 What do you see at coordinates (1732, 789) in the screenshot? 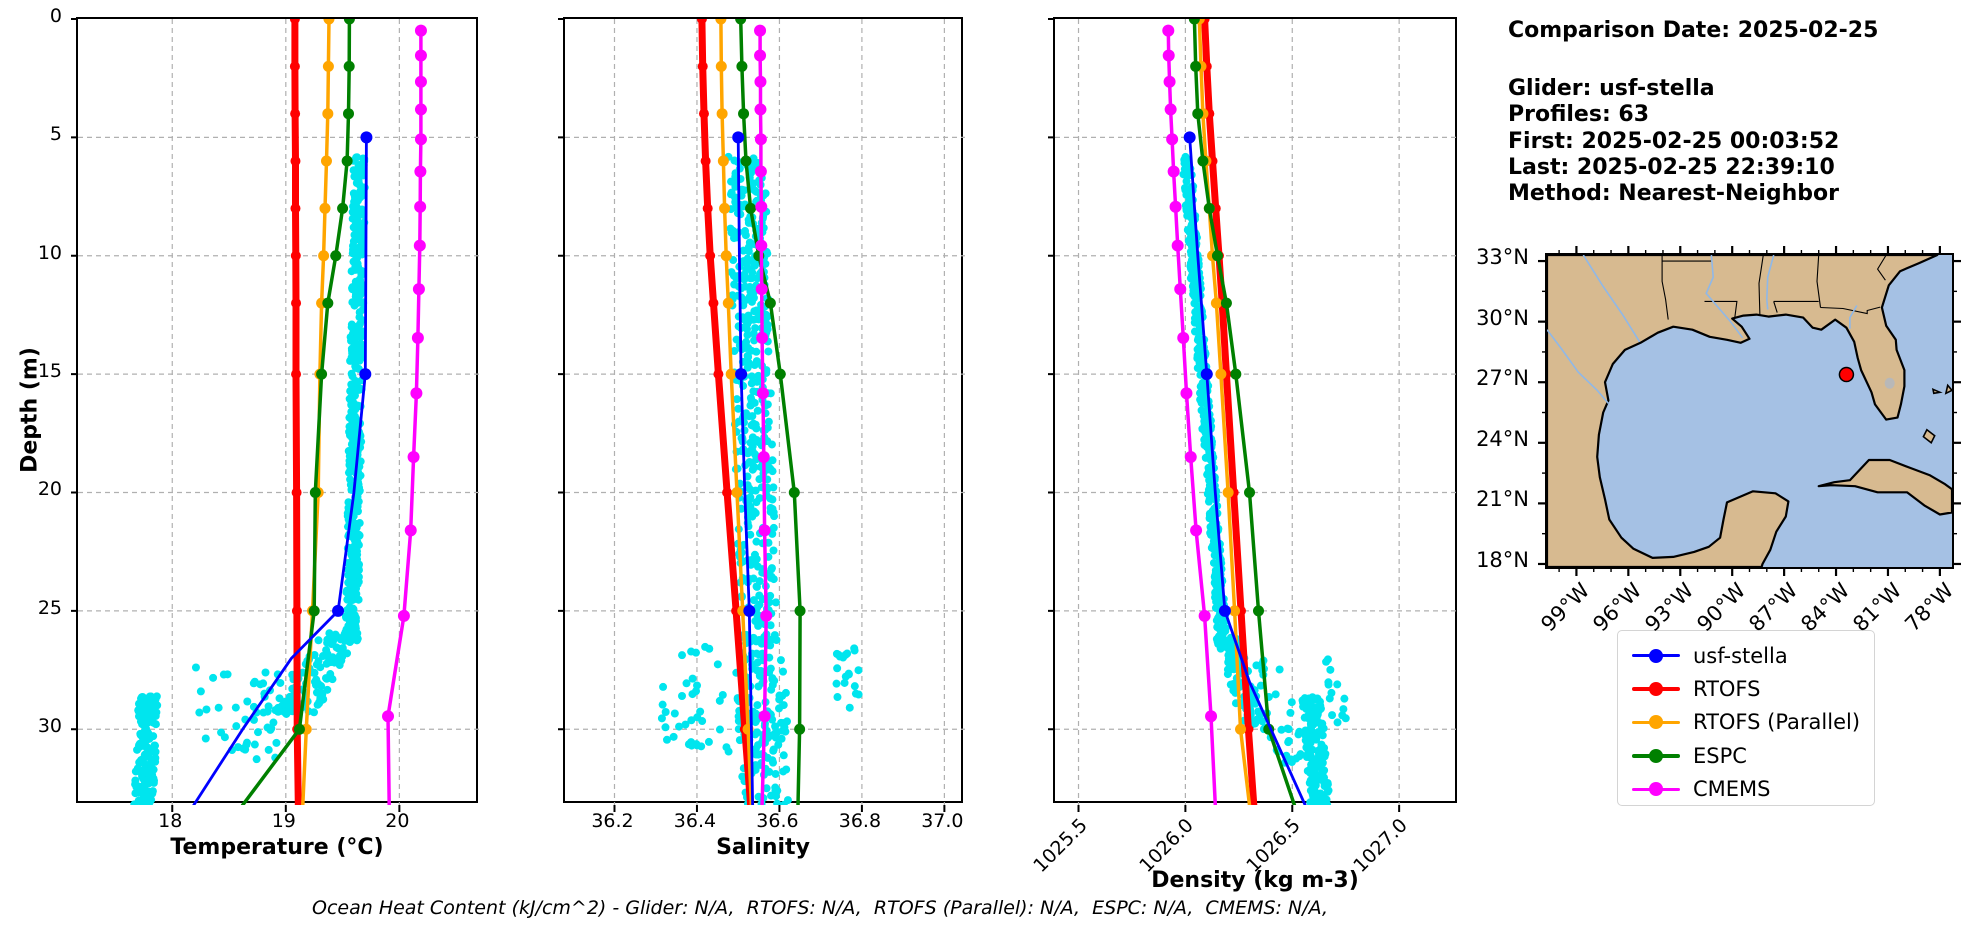
I see `legend-label: CMEMS` at bounding box center [1732, 789].